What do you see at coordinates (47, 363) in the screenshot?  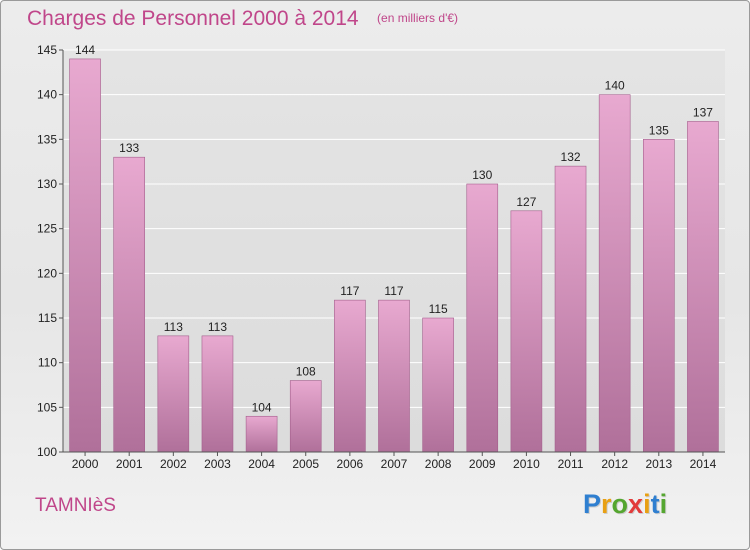 I see `y-tick-label: 110` at bounding box center [47, 363].